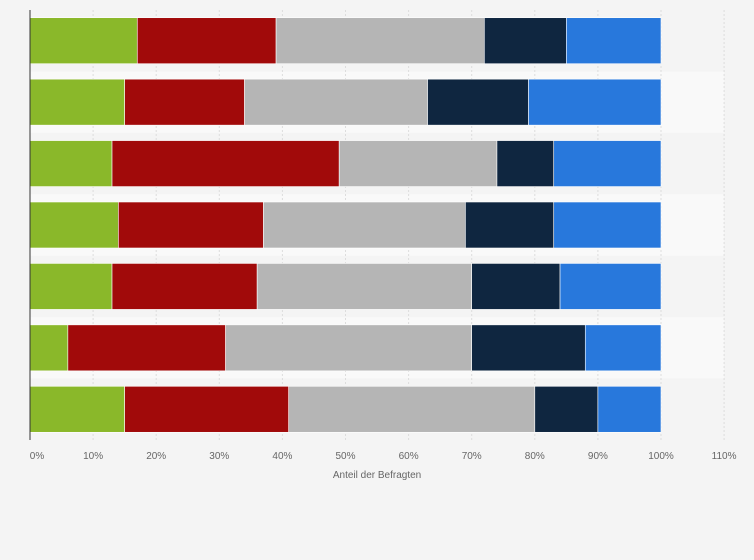  Describe the element at coordinates (37, 456) in the screenshot. I see `x-tick-label: 0%` at that location.